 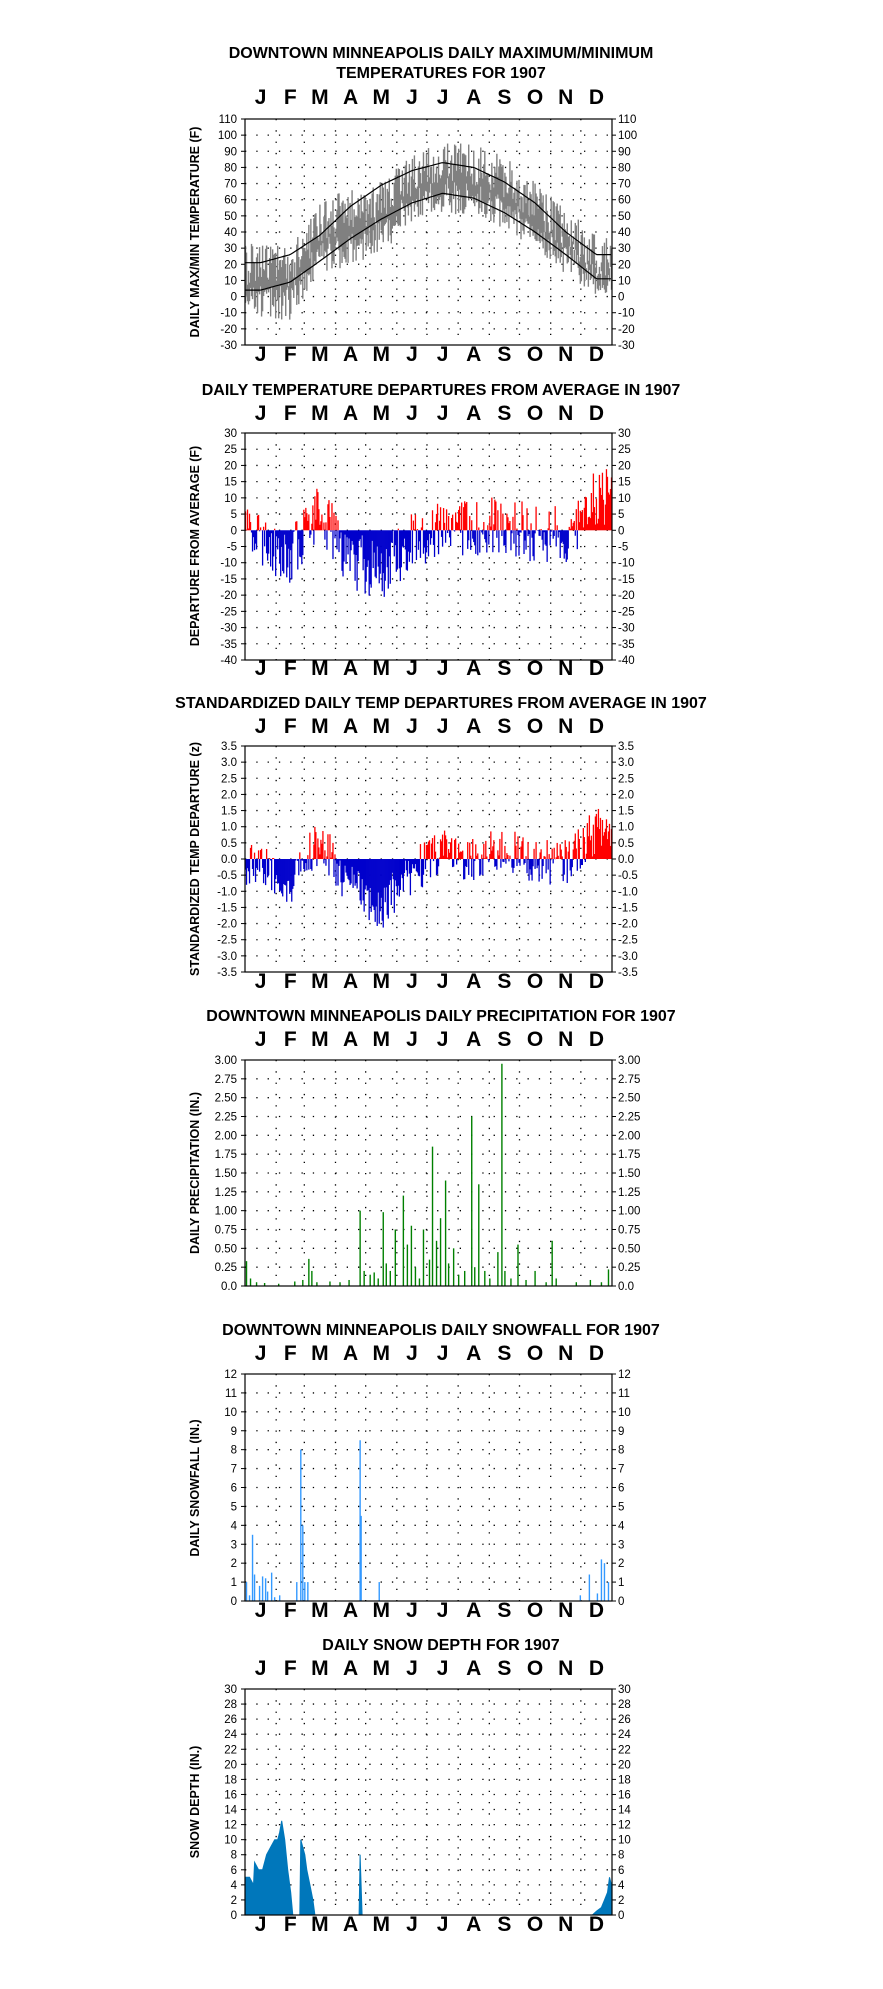 I want to click on y-tick-label-left: 0.5, so click(x=229, y=844).